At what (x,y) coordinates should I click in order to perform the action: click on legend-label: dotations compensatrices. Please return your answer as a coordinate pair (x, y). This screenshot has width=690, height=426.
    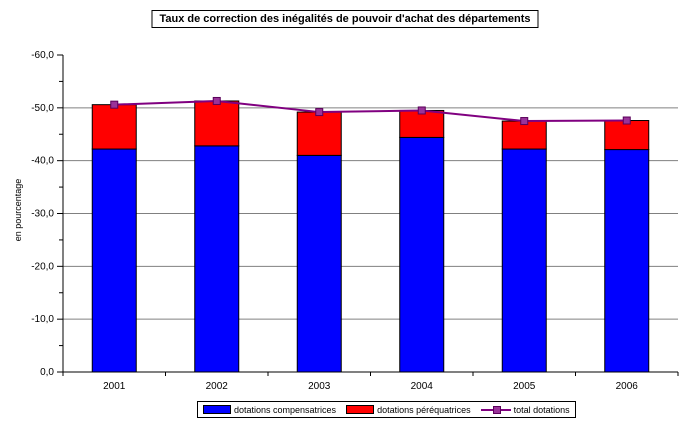
    Looking at the image, I should click on (285, 409).